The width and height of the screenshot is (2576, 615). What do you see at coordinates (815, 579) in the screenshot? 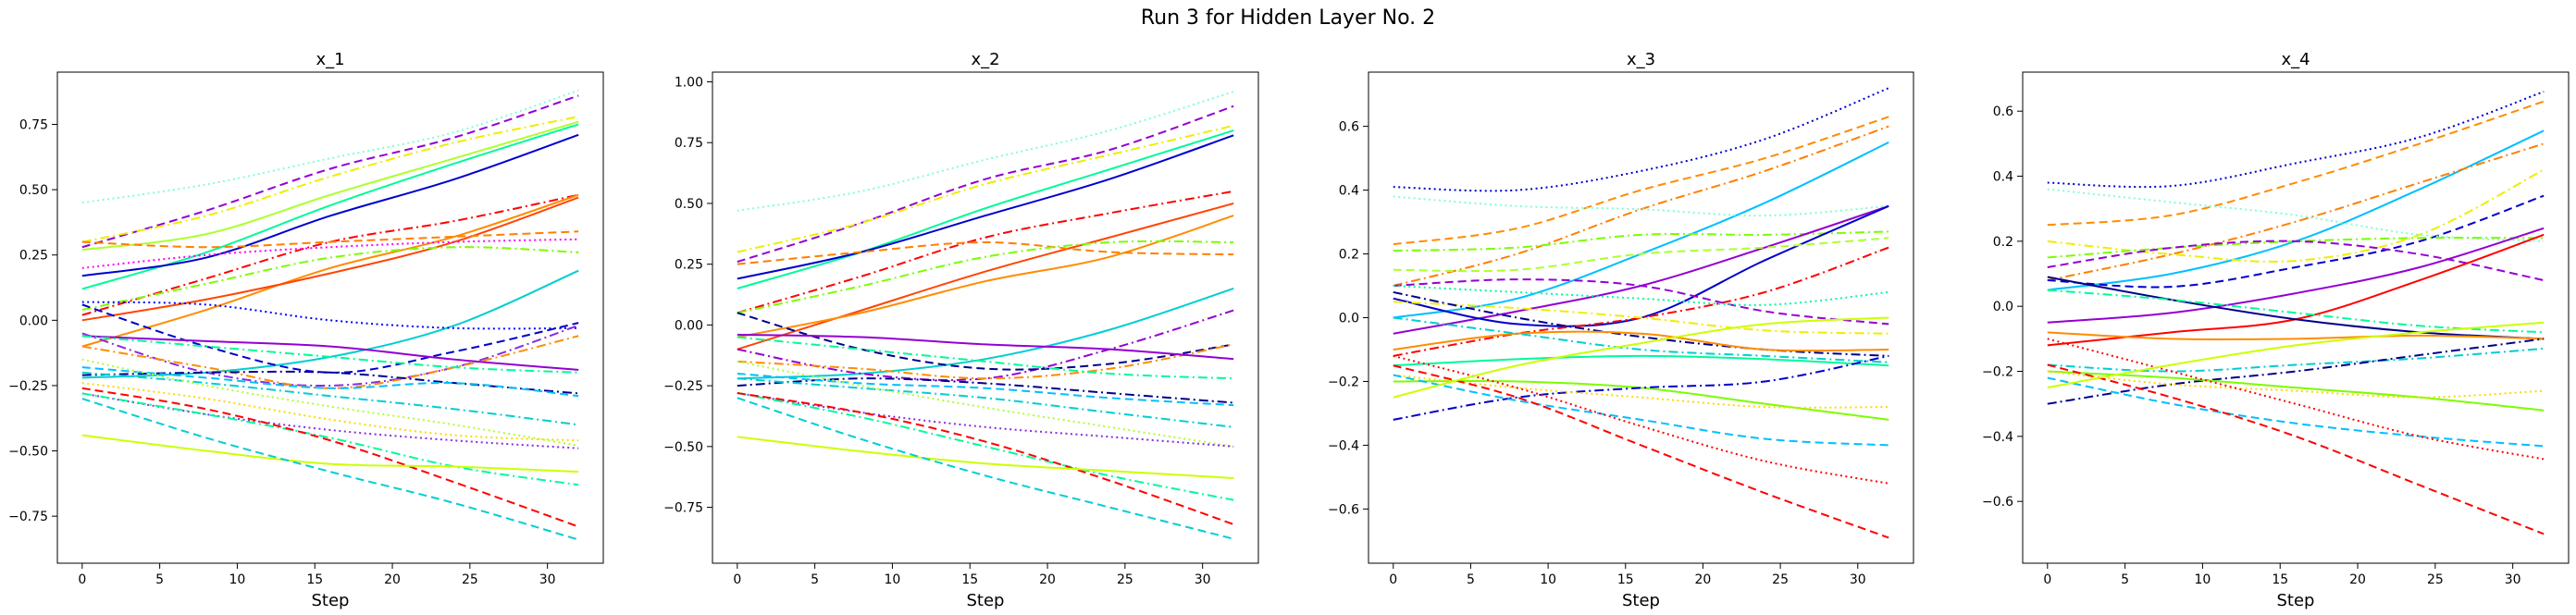
I see `x-tick-label: 5` at bounding box center [815, 579].